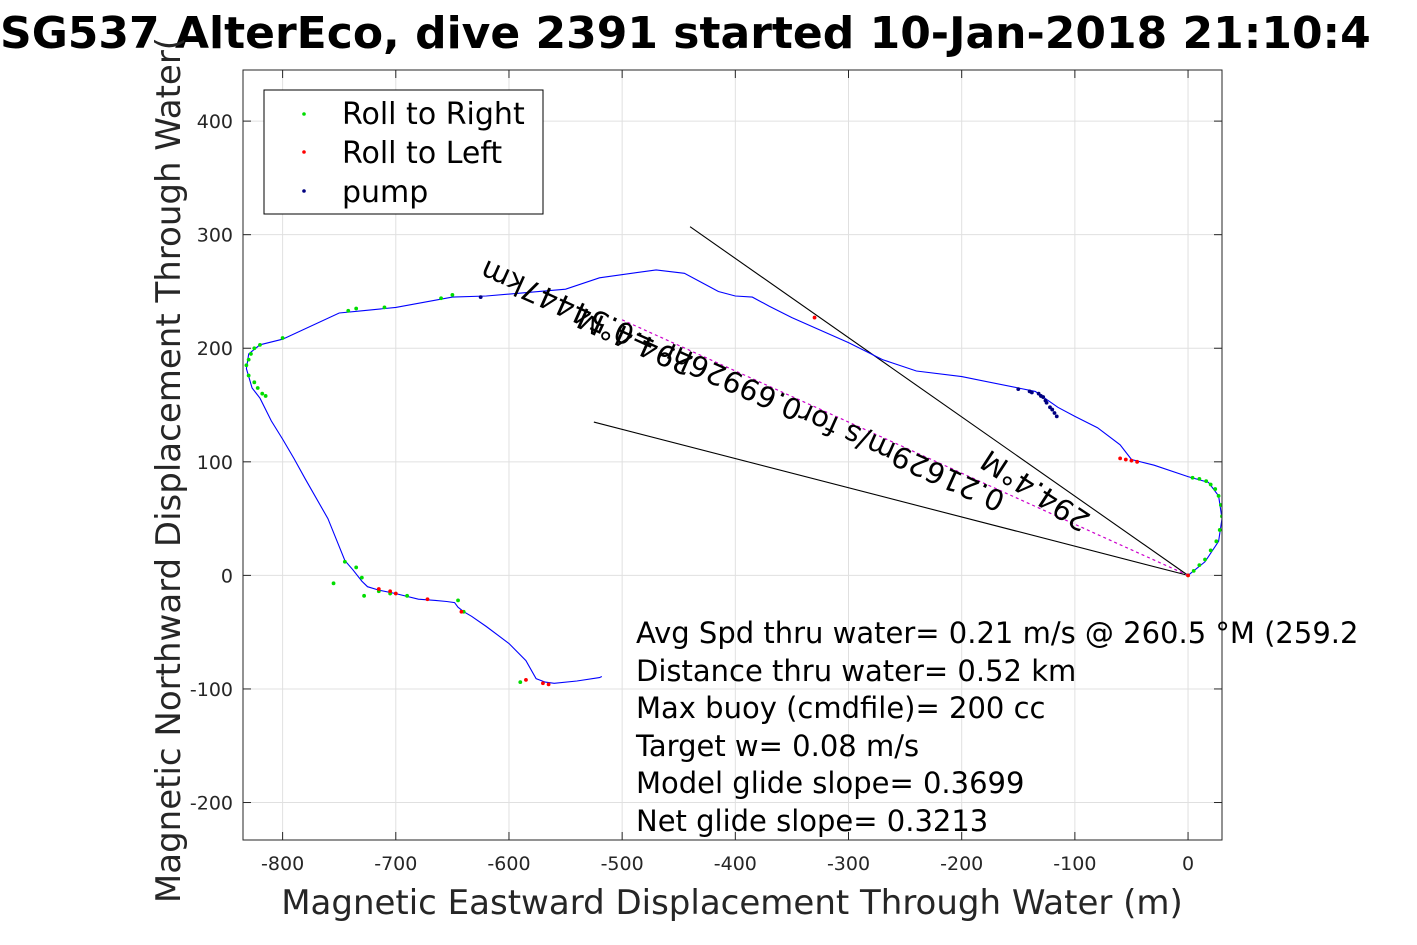  I want to click on x-tick-label: -400, so click(735, 864).